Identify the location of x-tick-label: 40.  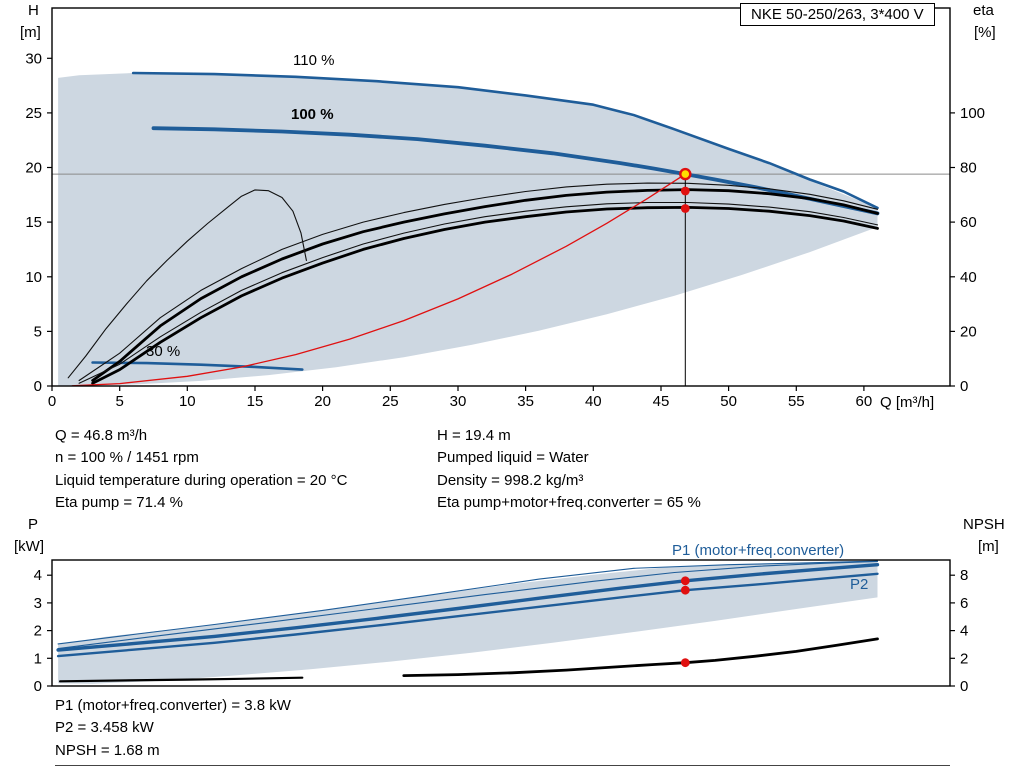
(593, 401).